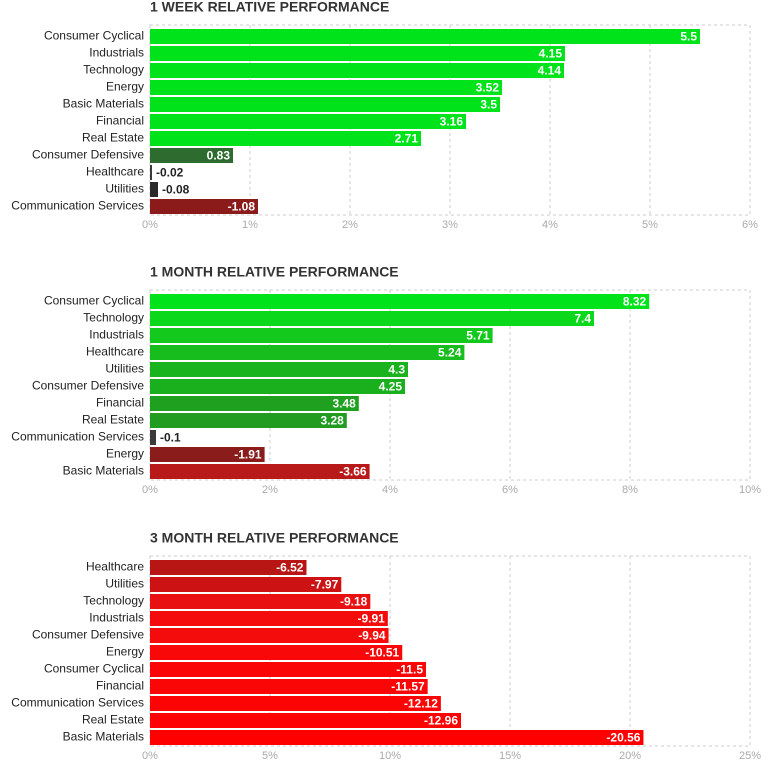 This screenshot has height=766, width=782. What do you see at coordinates (274, 538) in the screenshot?
I see `chart-title: 3 MONTH RELATIVE PERFORMANCE` at bounding box center [274, 538].